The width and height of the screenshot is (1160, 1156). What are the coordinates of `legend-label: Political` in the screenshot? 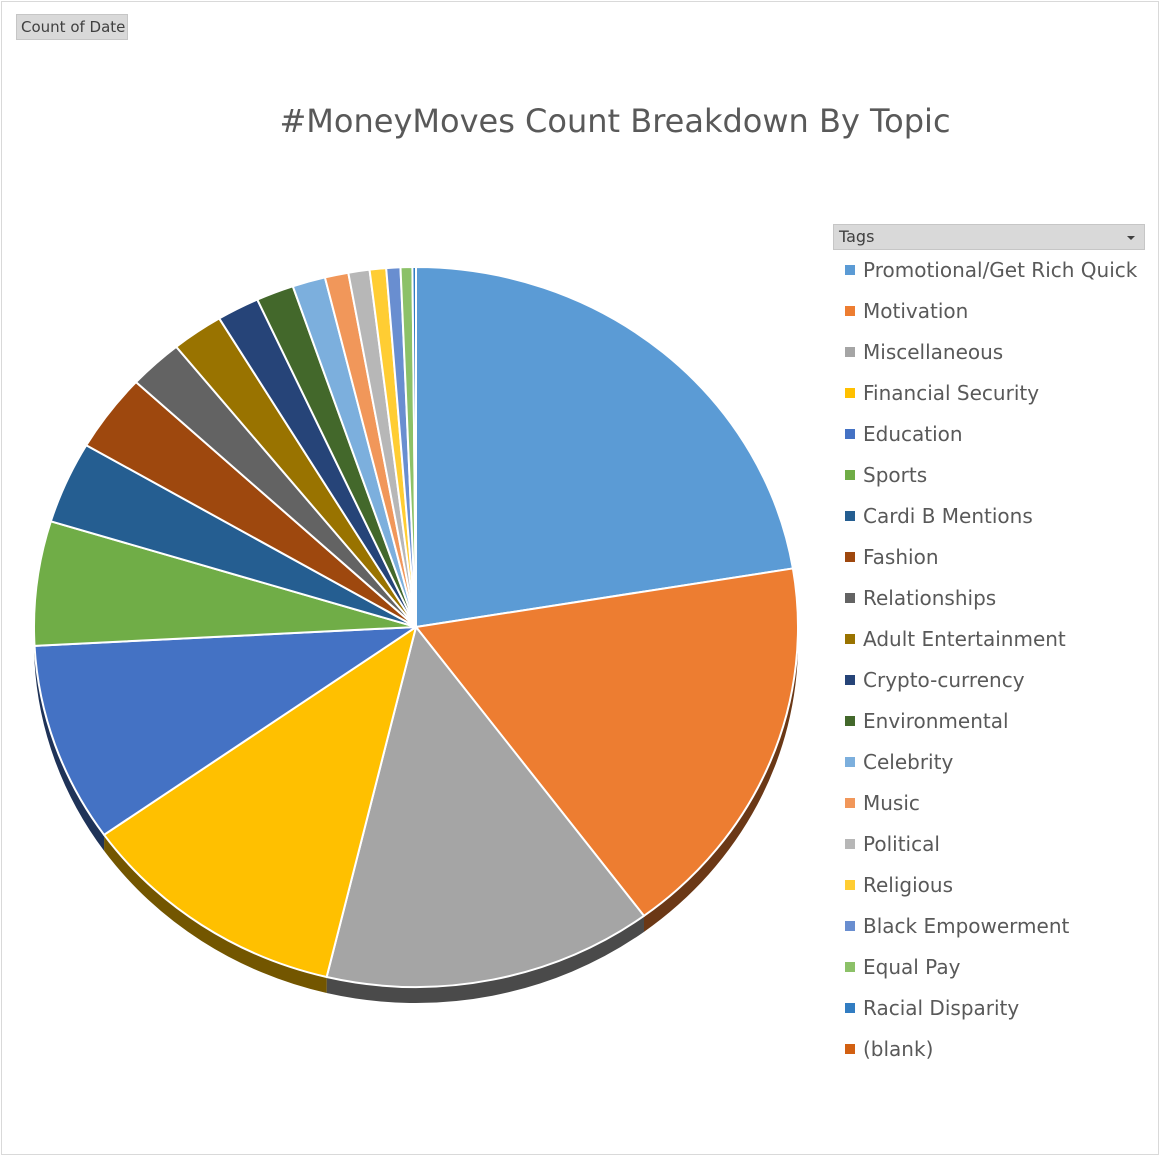 It's located at (901, 844).